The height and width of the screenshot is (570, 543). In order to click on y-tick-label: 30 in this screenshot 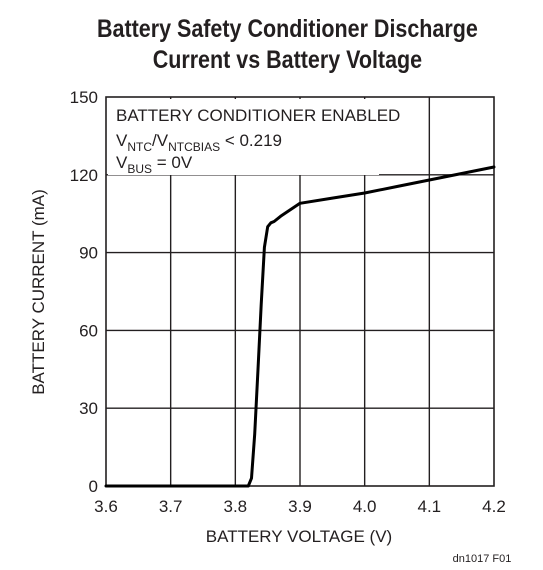, I will do `click(88, 408)`.